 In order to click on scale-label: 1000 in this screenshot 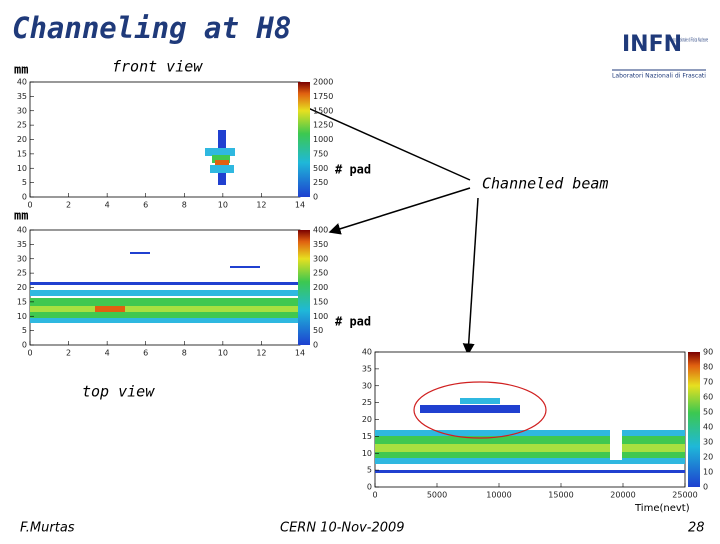, I will do `click(323, 139)`.